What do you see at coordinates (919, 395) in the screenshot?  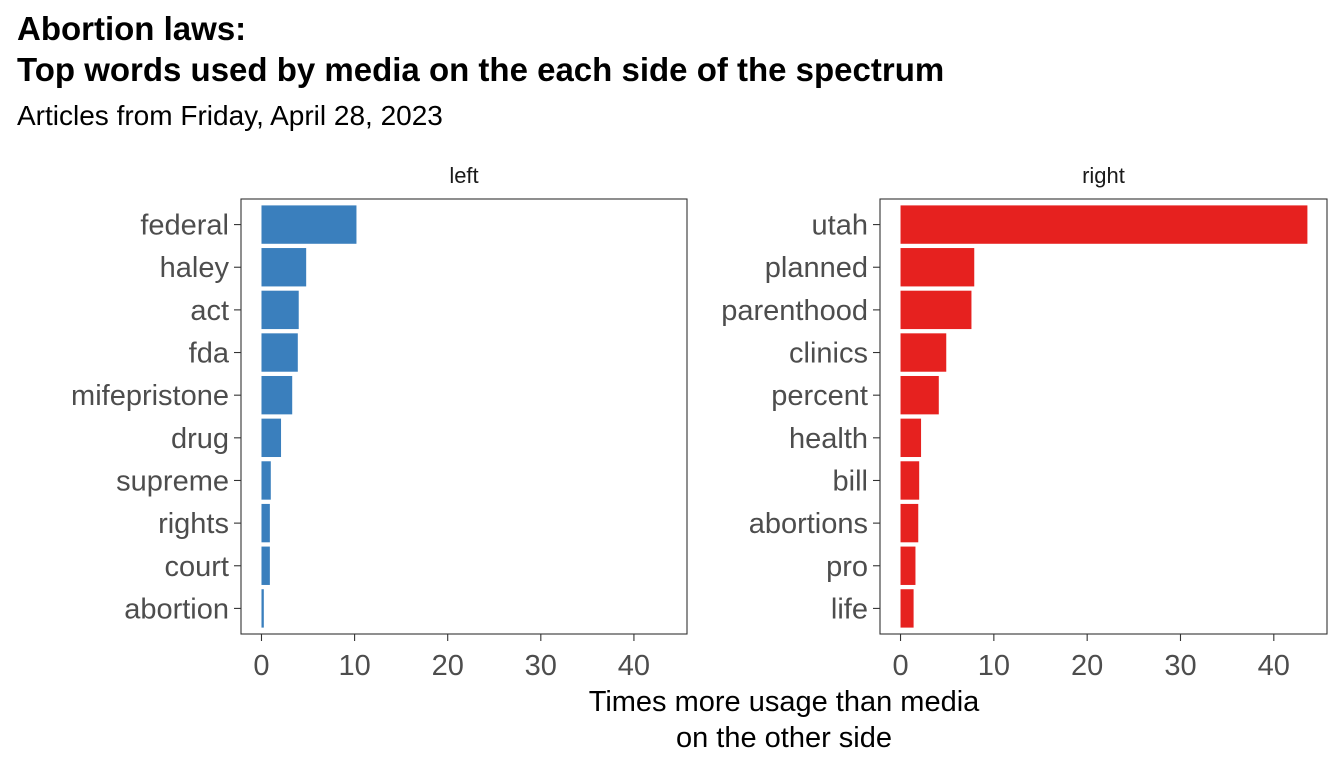 I see `bar-right-percent` at bounding box center [919, 395].